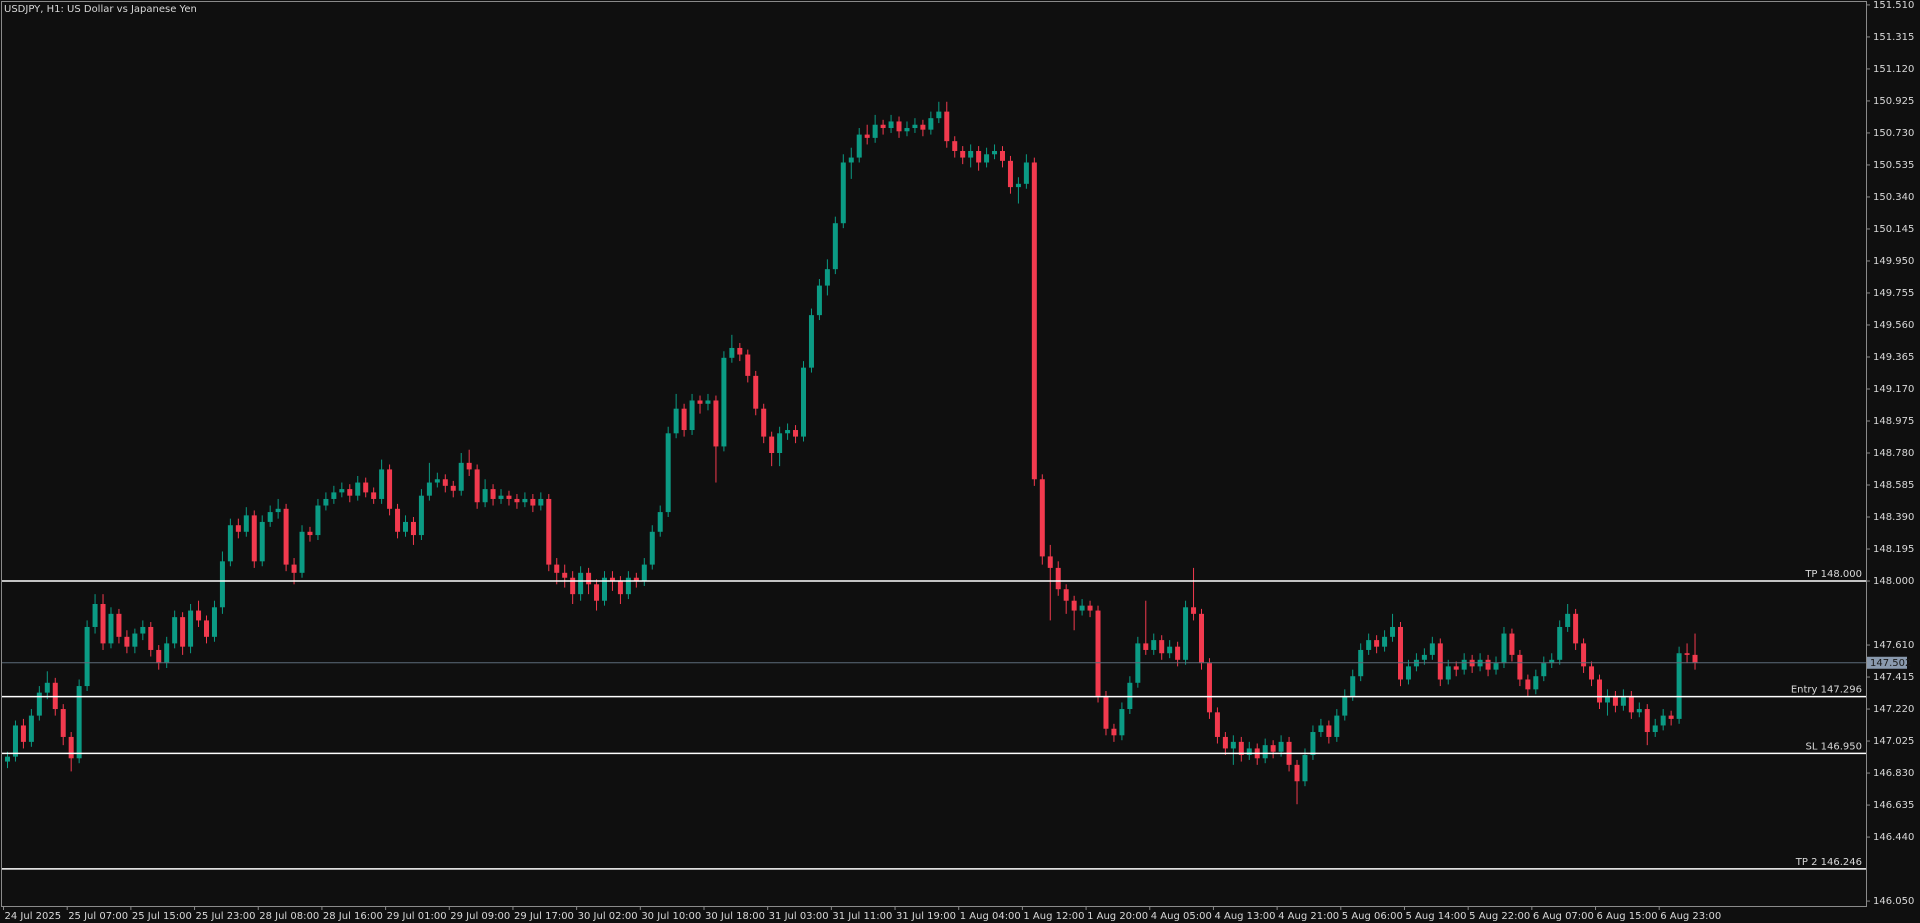 Image resolution: width=1920 pixels, height=923 pixels. I want to click on y-tick-label: 147.025, so click(1893, 741).